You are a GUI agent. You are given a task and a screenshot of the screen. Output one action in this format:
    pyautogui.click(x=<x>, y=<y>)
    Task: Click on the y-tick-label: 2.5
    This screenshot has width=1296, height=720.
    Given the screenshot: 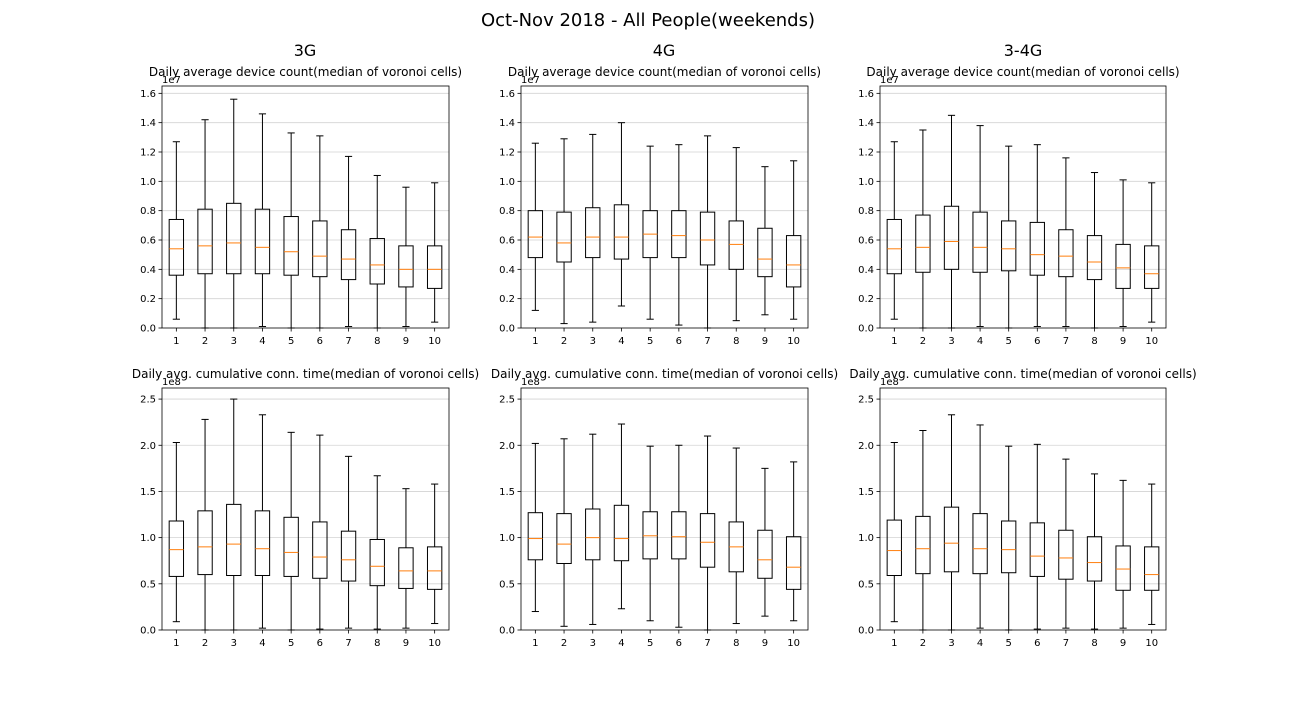 What is the action you would take?
    pyautogui.click(x=148, y=400)
    